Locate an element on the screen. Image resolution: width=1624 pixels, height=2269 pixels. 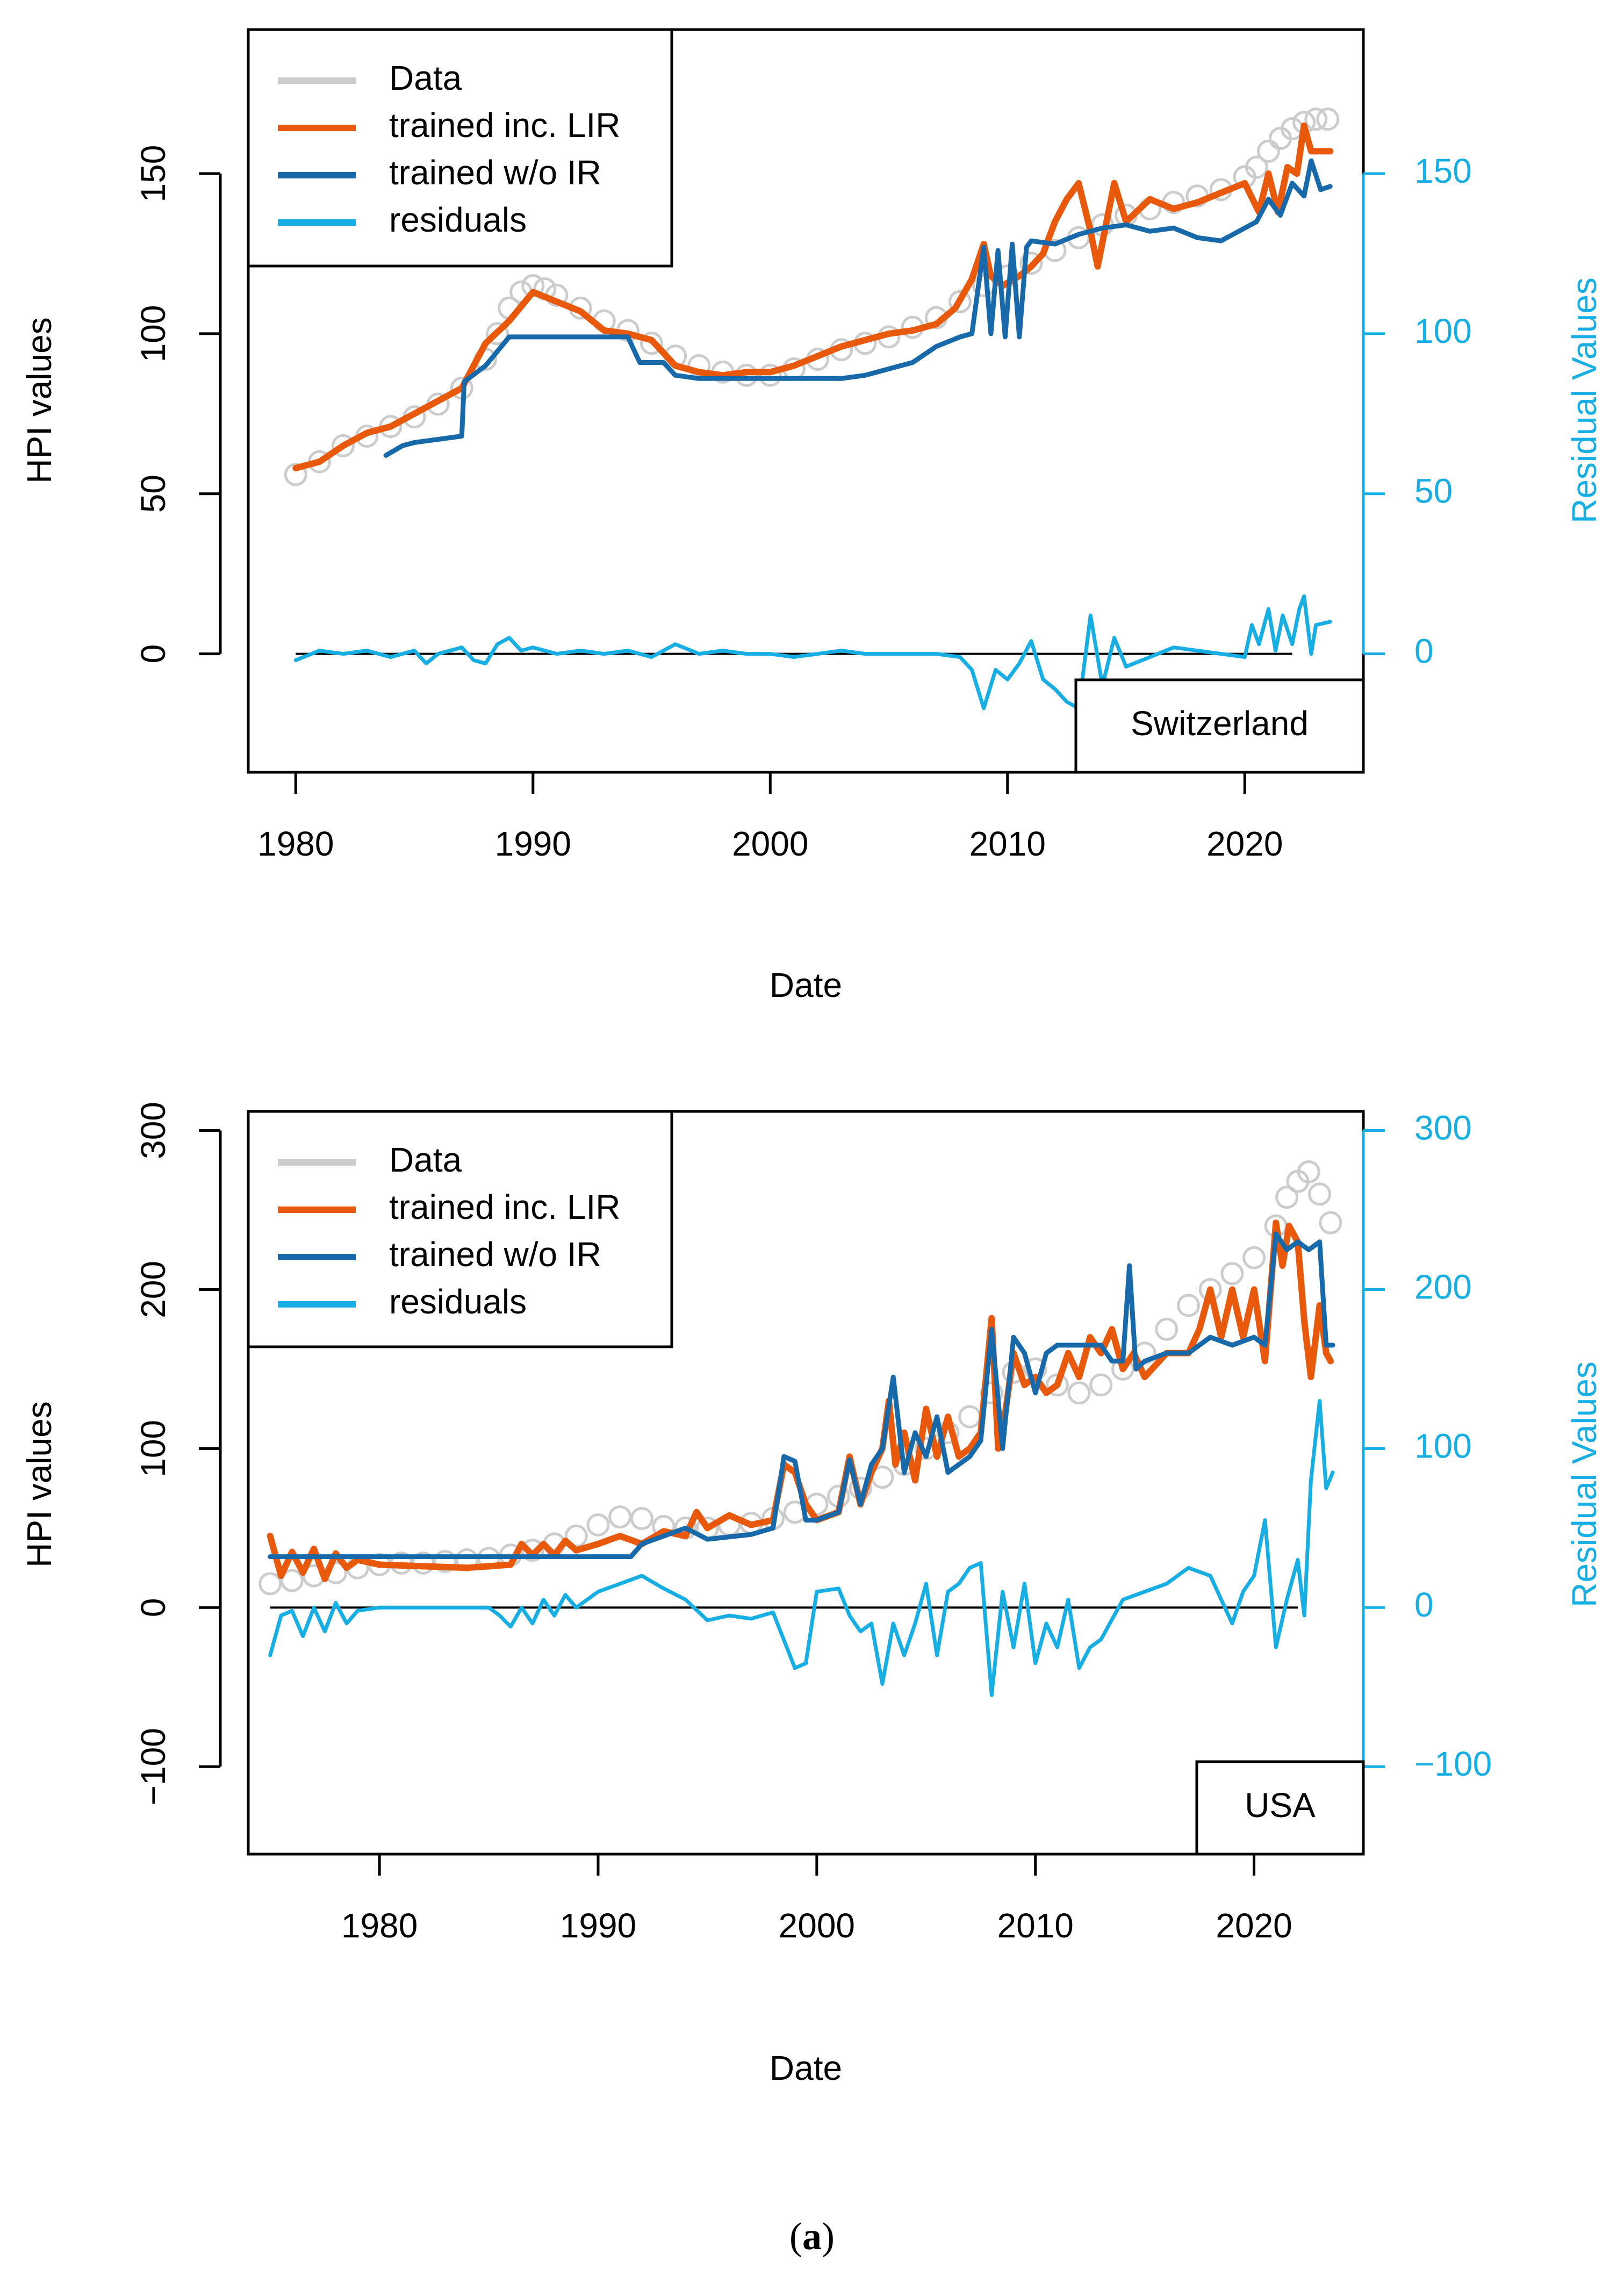
y2-tick-label-neg100: −100 is located at coordinates (1453, 1763).